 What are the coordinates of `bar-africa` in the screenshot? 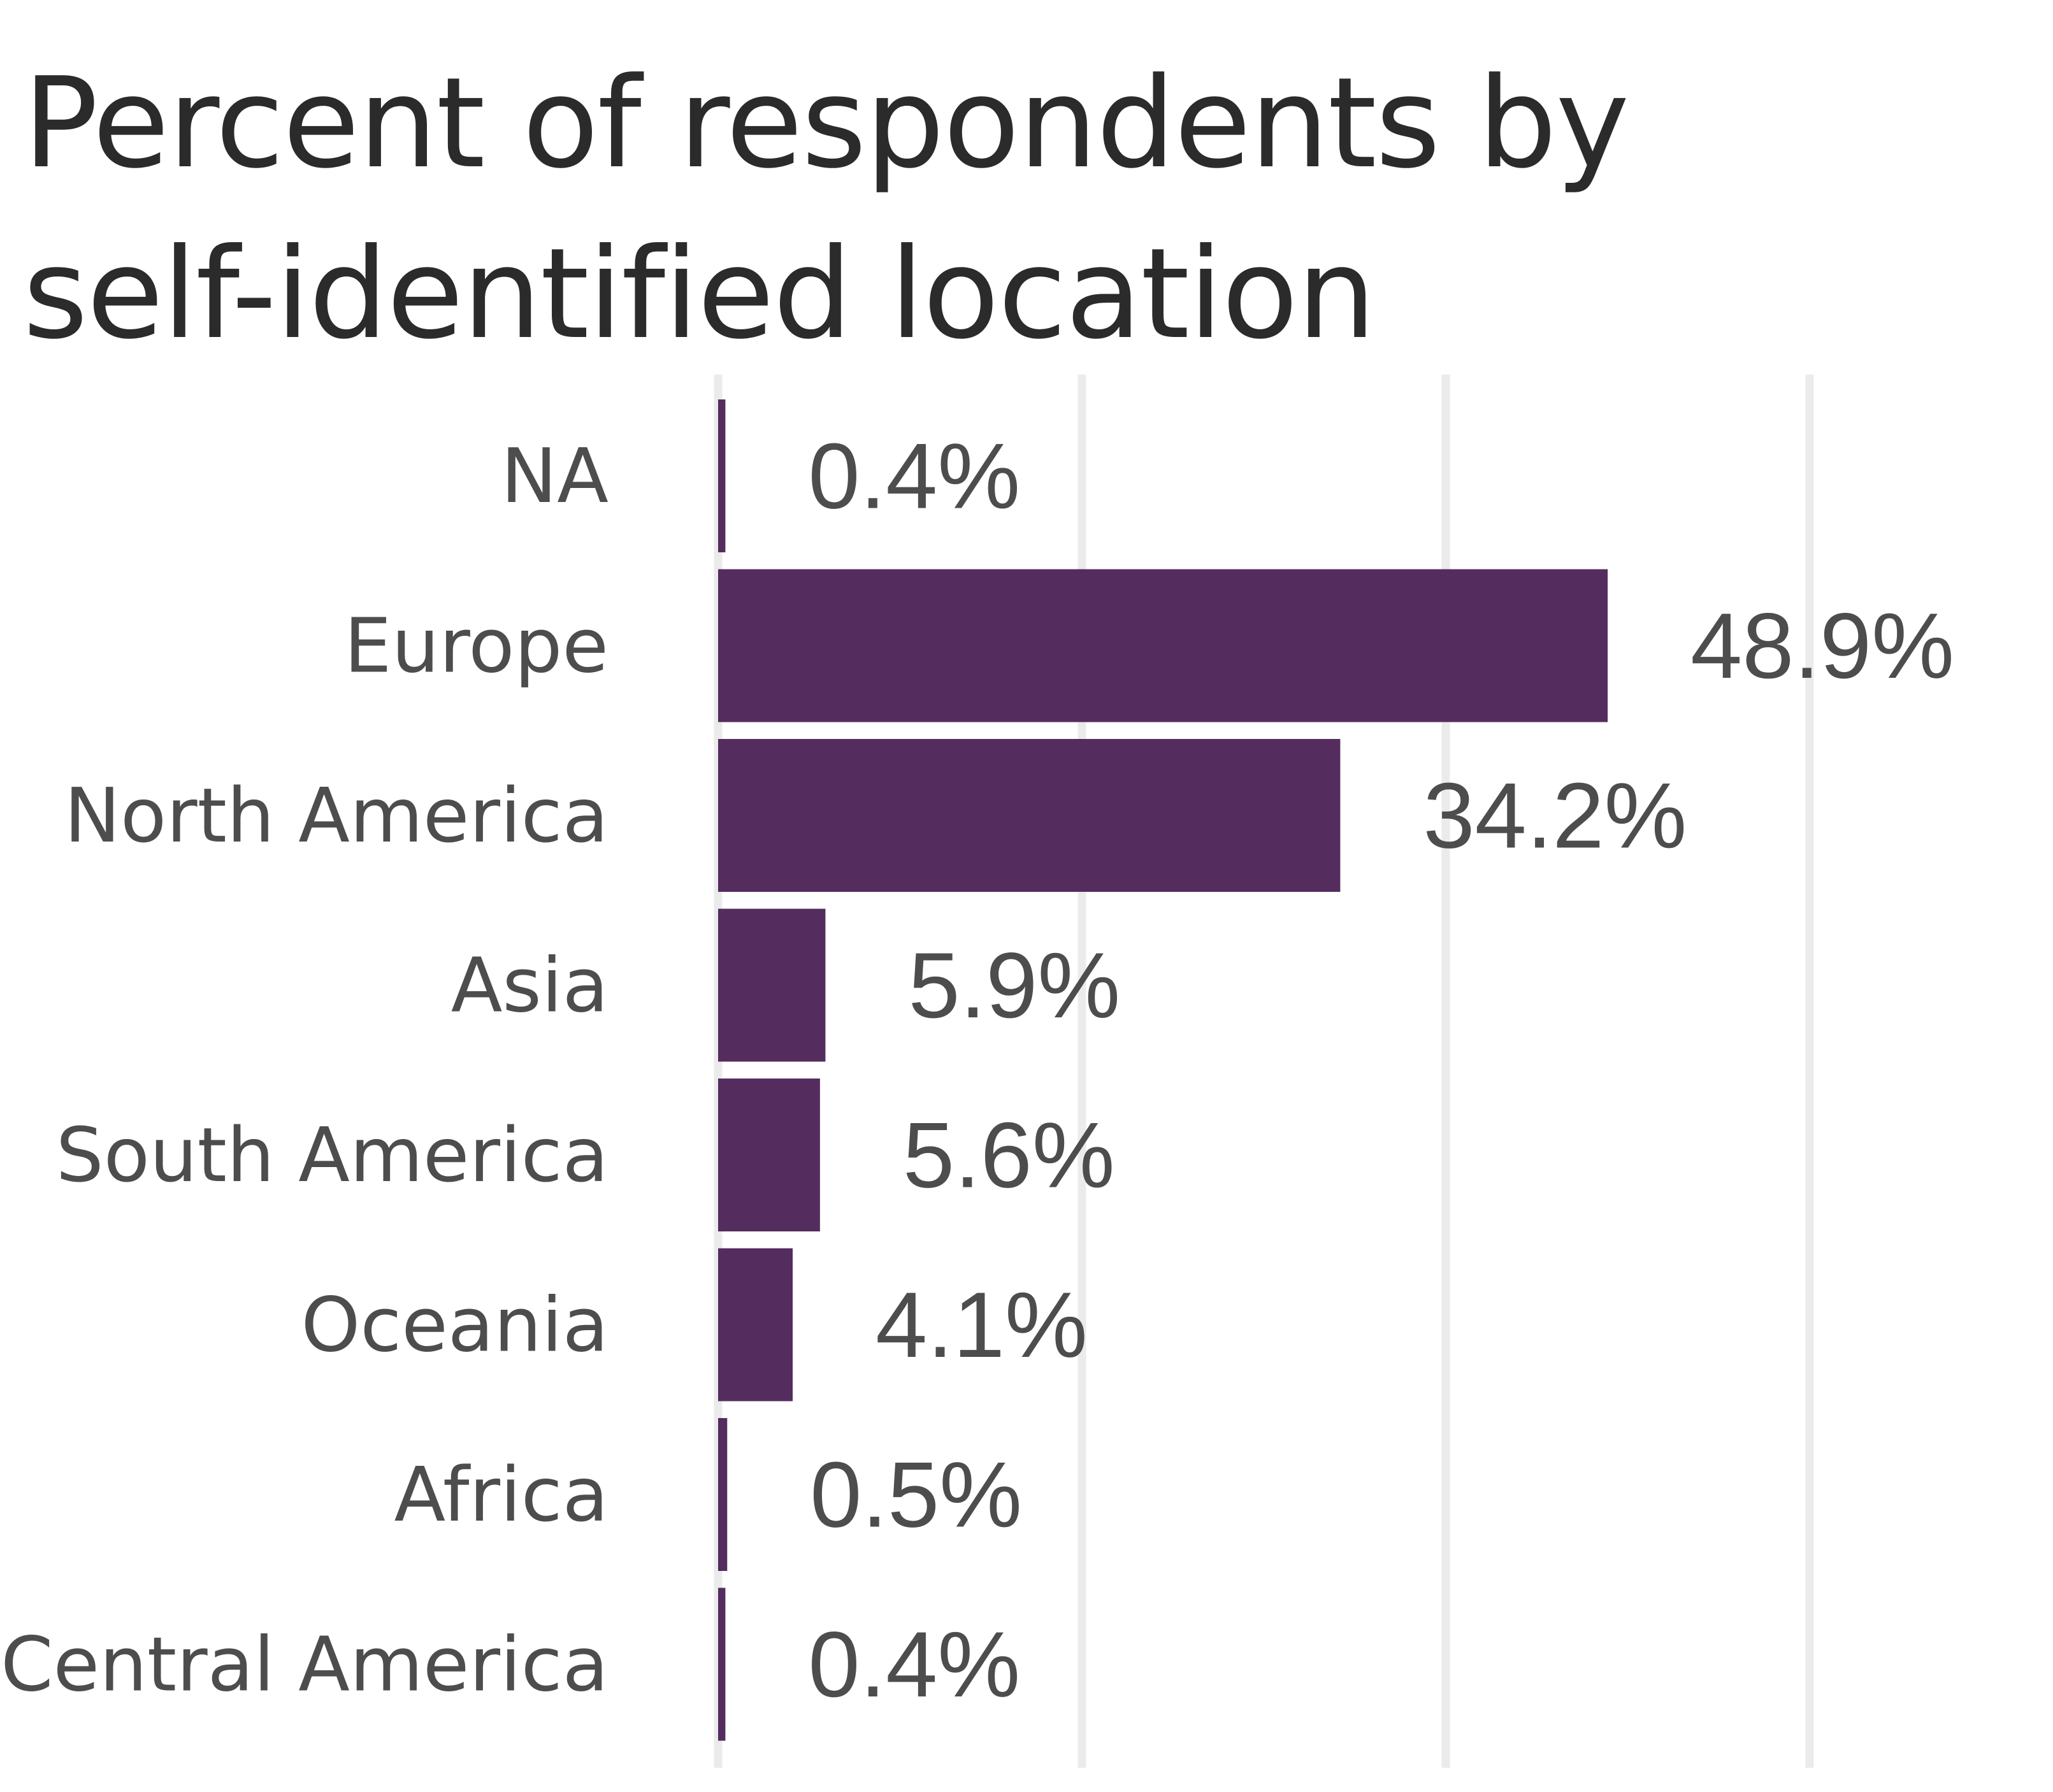 It's located at (723, 1494).